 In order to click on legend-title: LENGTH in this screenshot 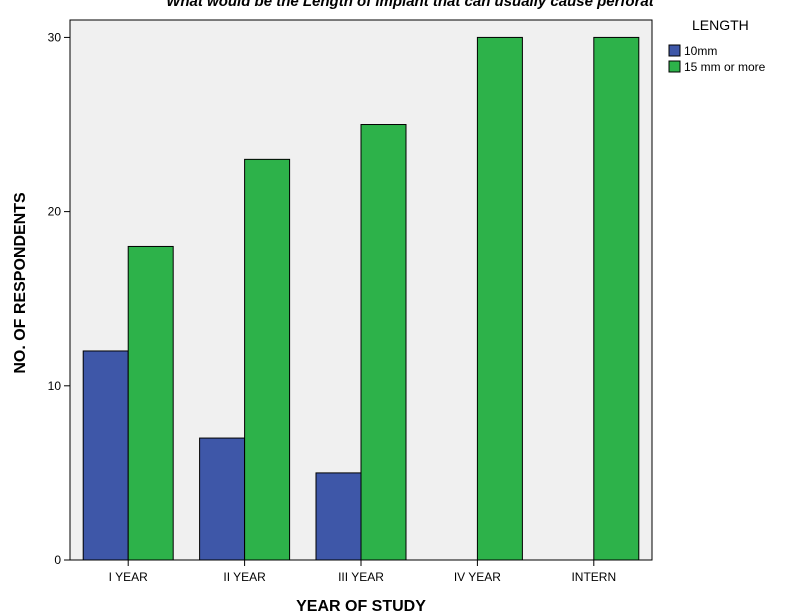, I will do `click(720, 25)`.